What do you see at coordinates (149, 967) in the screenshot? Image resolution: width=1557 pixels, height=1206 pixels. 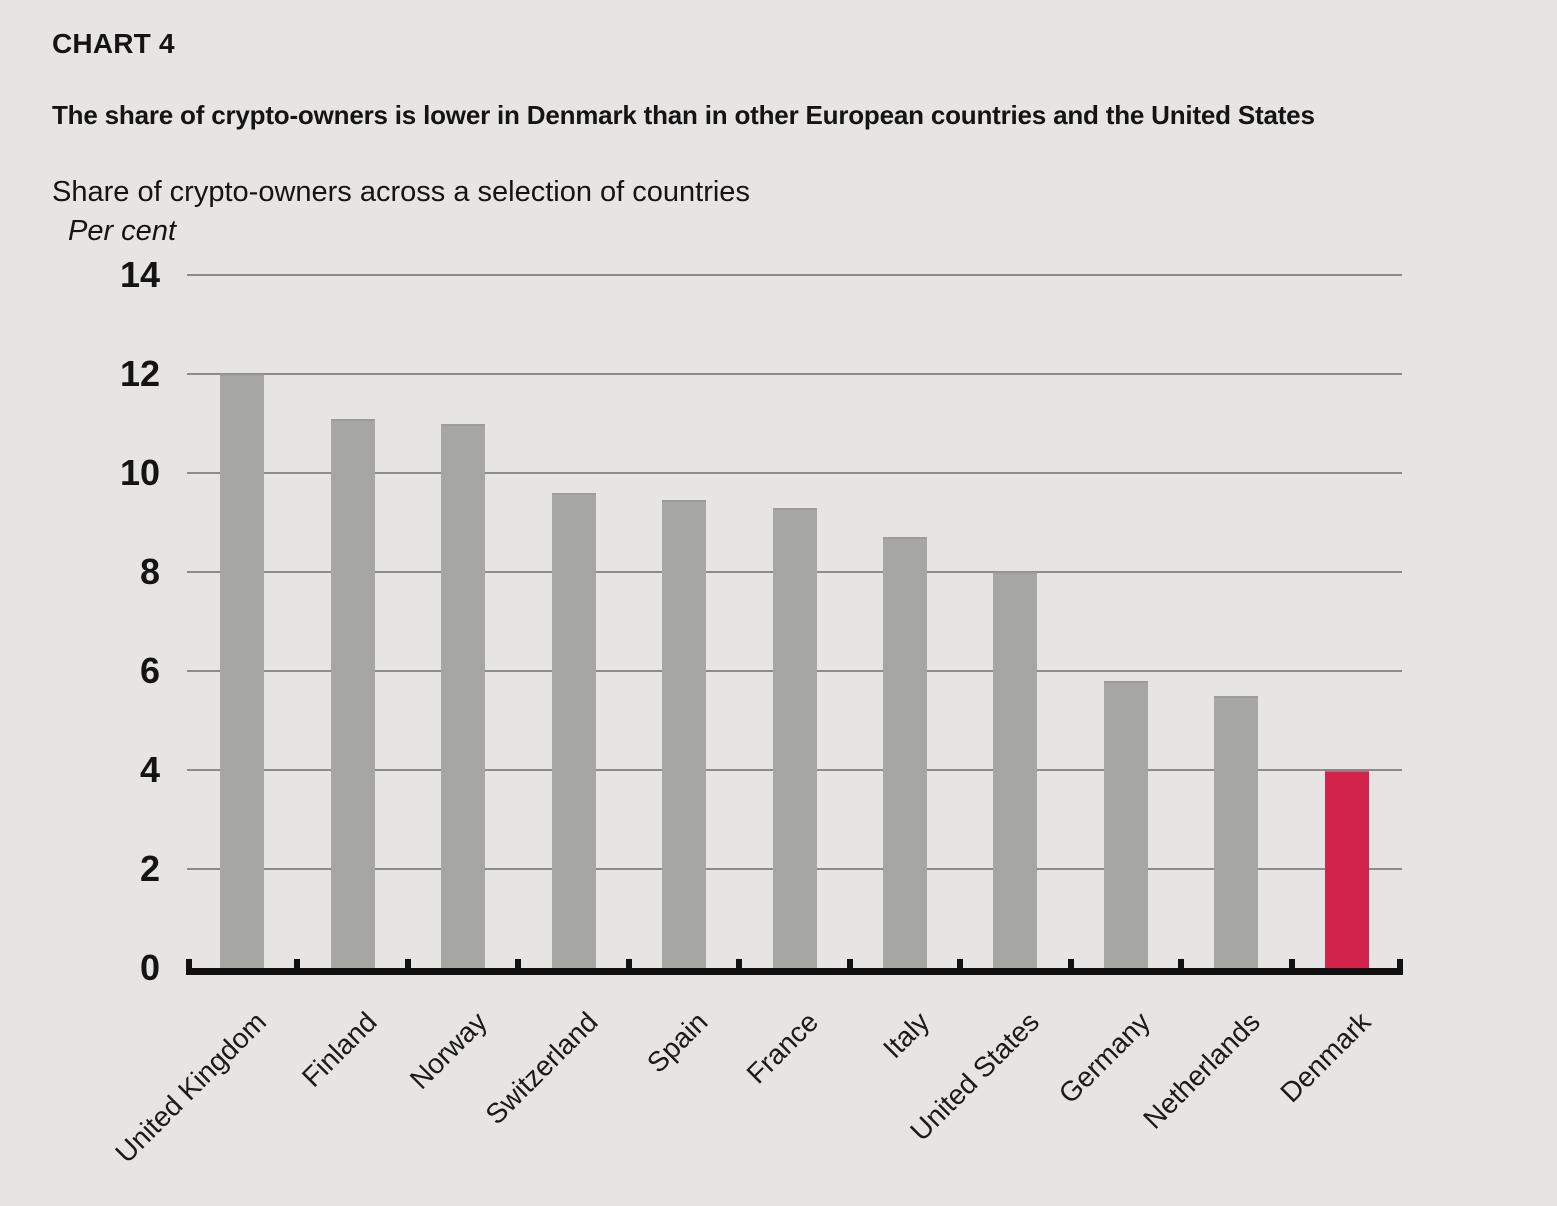 I see `y-tick-label: 0` at bounding box center [149, 967].